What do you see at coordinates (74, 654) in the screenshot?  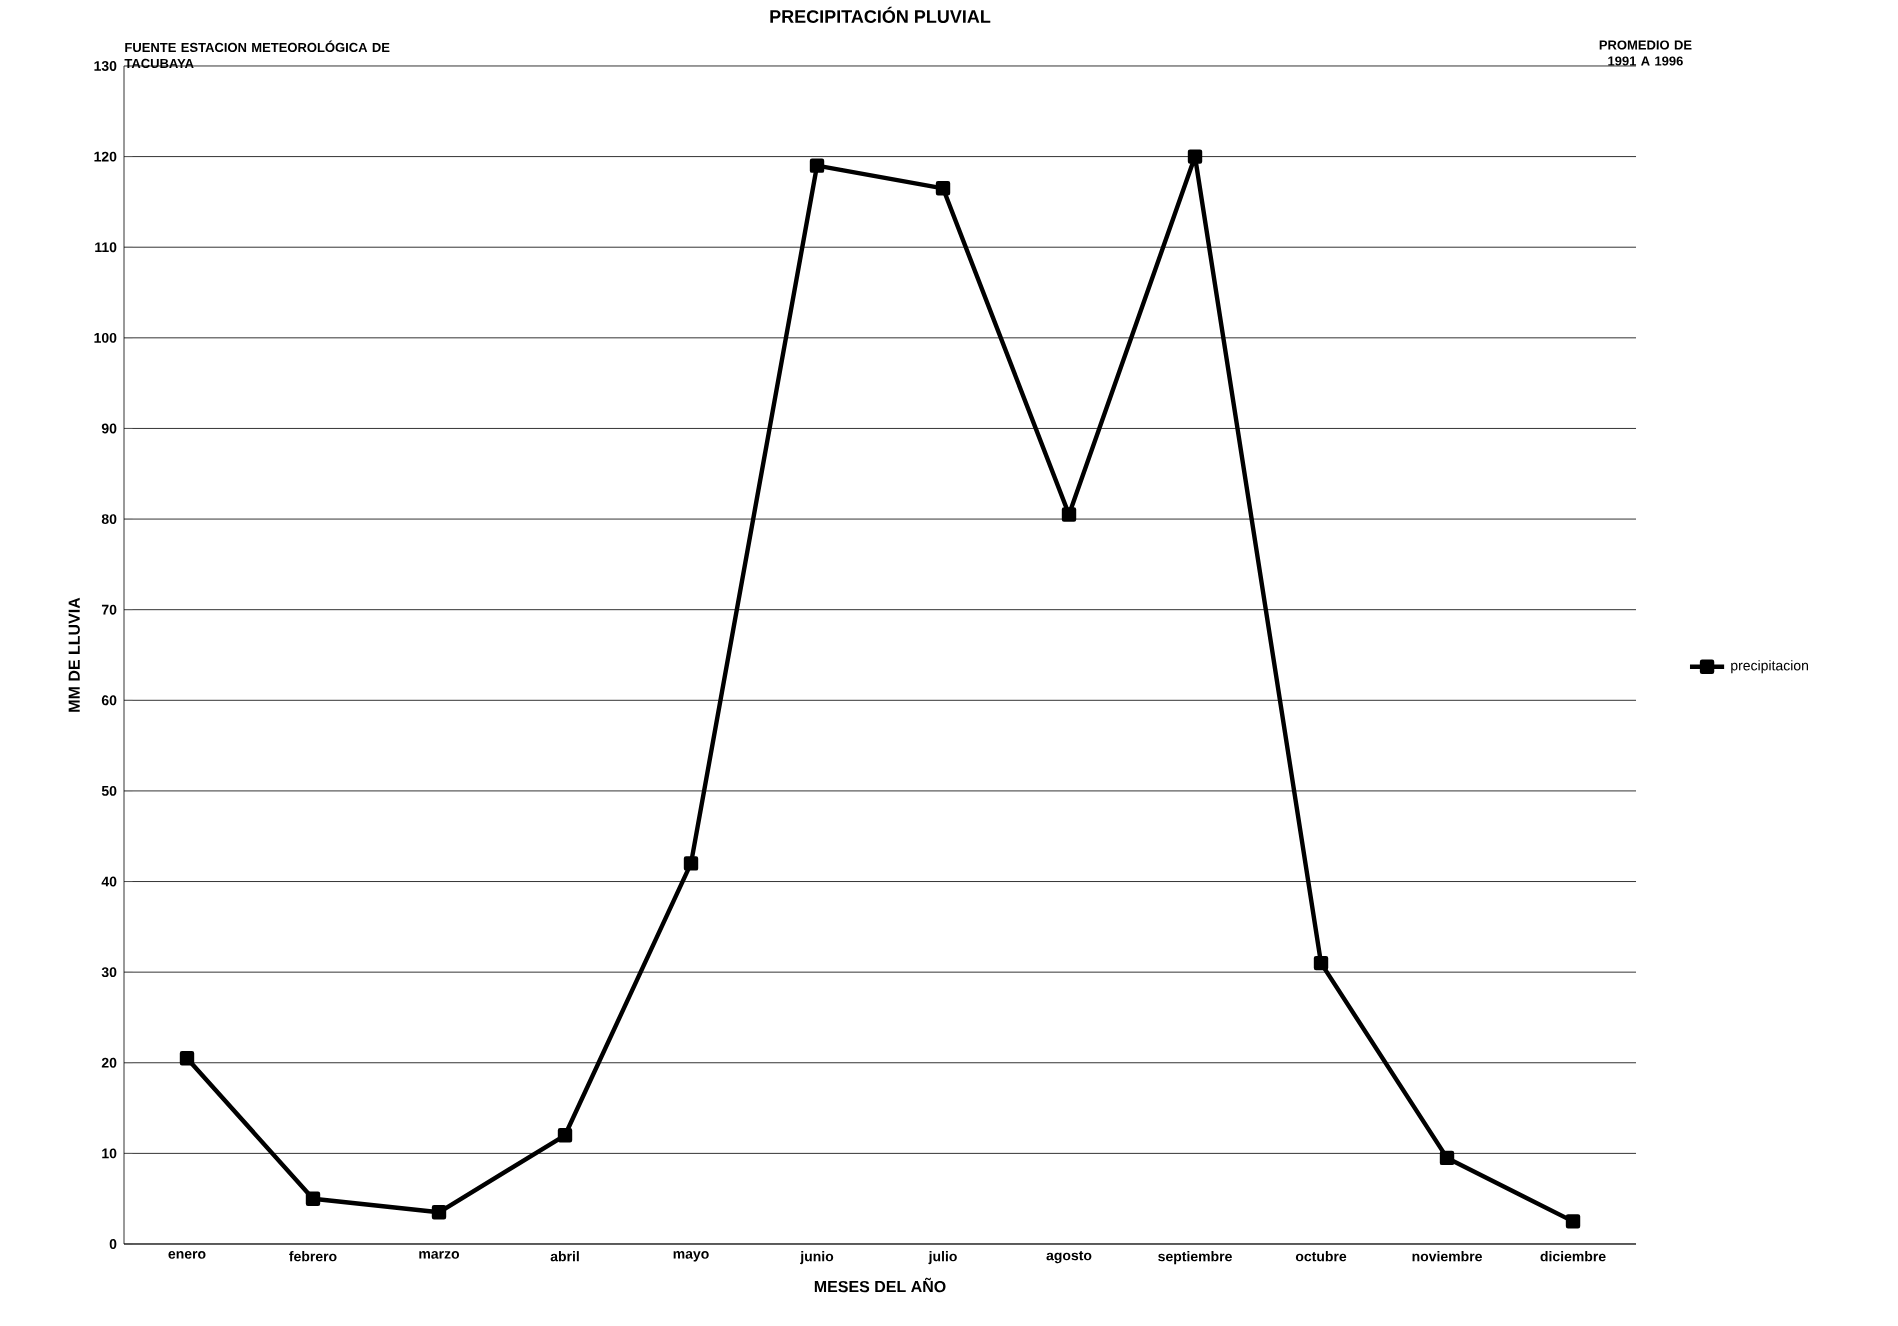 I see `y-axis-title: MM DE LLUVIA` at bounding box center [74, 654].